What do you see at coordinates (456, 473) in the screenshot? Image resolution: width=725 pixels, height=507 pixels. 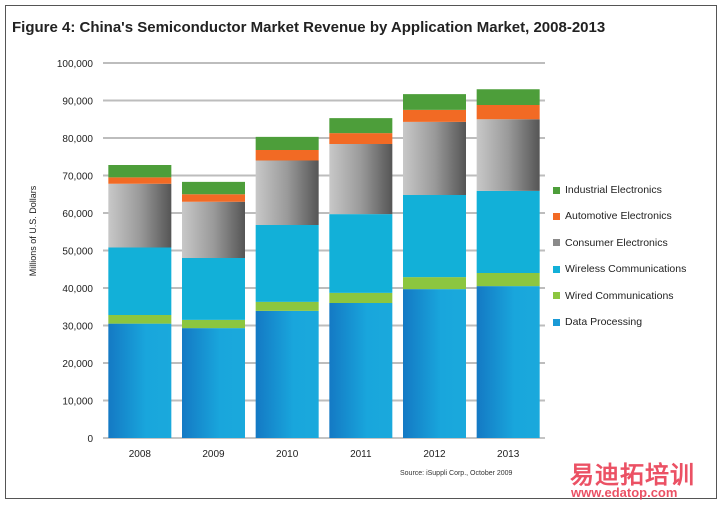 I see `source-note: Source: iSuppli Corp., October 2009` at bounding box center [456, 473].